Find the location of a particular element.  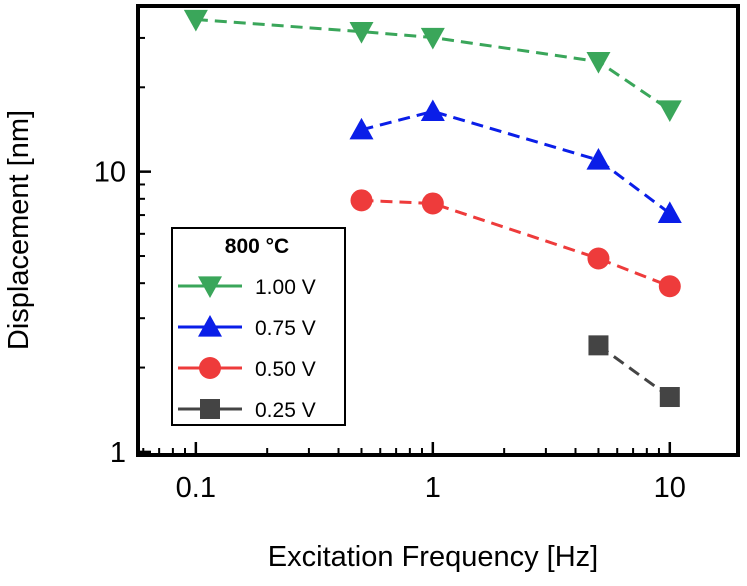

legend-title: 800 °C is located at coordinates (257, 246).